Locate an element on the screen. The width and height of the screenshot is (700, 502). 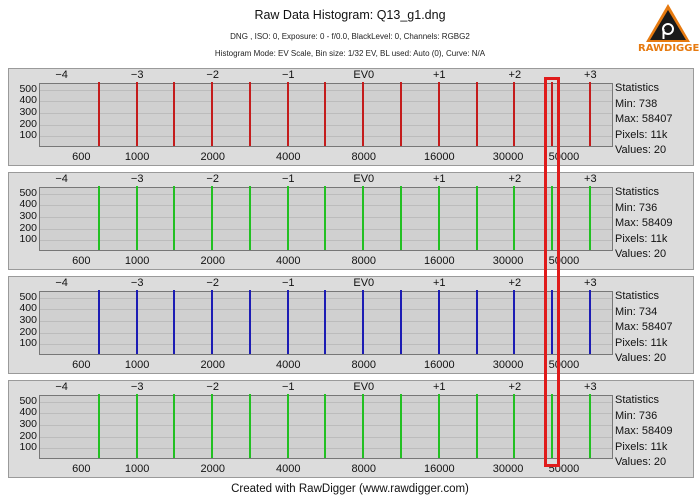
stats-max: Max: 58409 is located at coordinates (644, 223).